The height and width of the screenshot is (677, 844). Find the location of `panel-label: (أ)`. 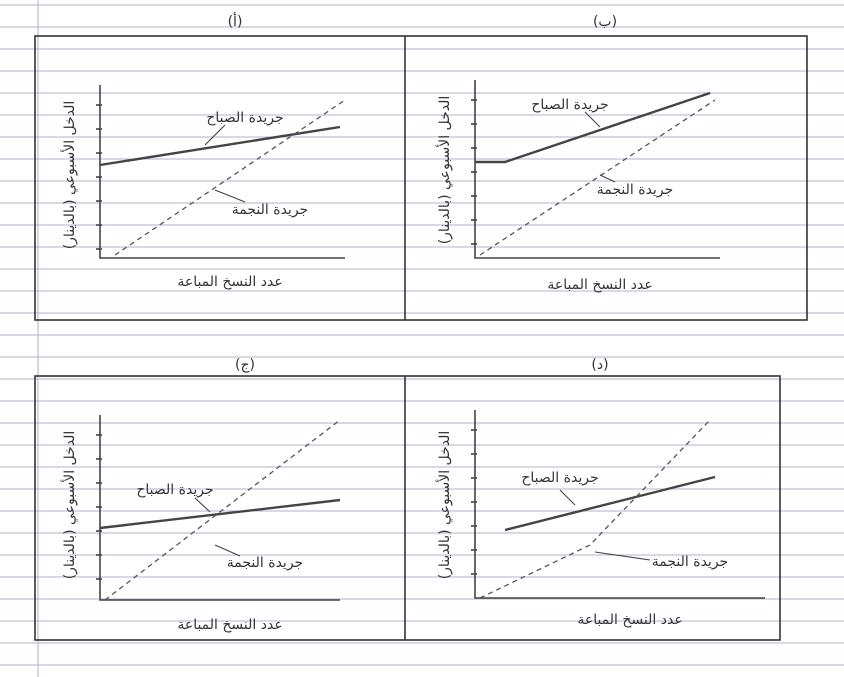

panel-label: (أ) is located at coordinates (235, 21).